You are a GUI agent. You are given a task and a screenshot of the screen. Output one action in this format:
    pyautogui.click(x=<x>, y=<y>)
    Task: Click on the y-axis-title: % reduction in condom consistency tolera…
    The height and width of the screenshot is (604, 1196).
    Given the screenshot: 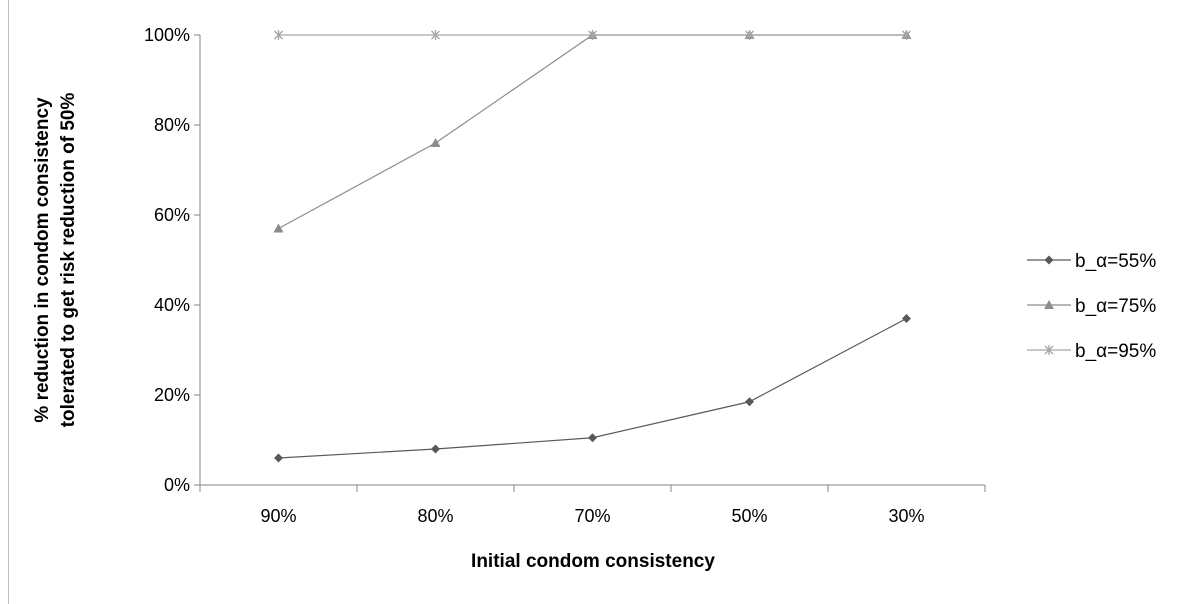 What is the action you would take?
    pyautogui.click(x=55, y=260)
    